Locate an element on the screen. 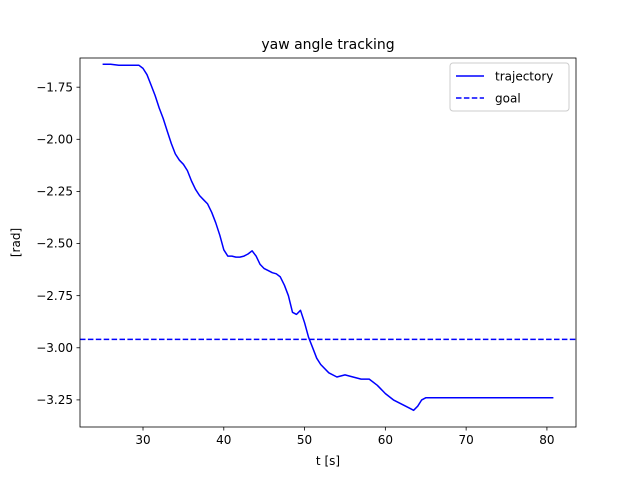 The height and width of the screenshot is (480, 640). y-axis: −1.75 −2.00 −2.25 −2.50 −2.75 −3.00 −3.25 is located at coordinates (58, 243).